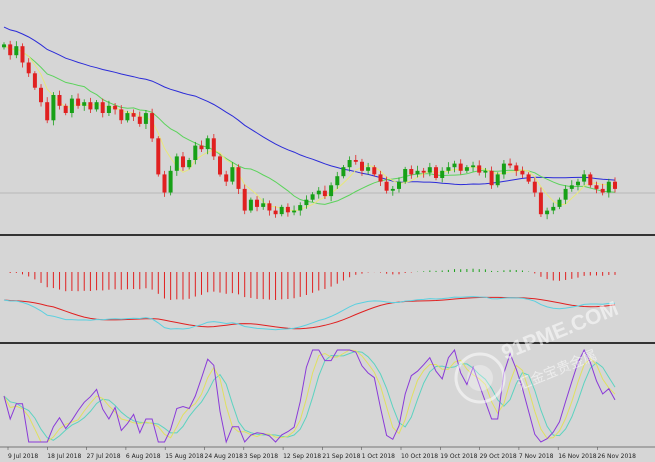  What do you see at coordinates (261, 456) in the screenshot?
I see `x-tick-label: 3 Sep 2018` at bounding box center [261, 456].